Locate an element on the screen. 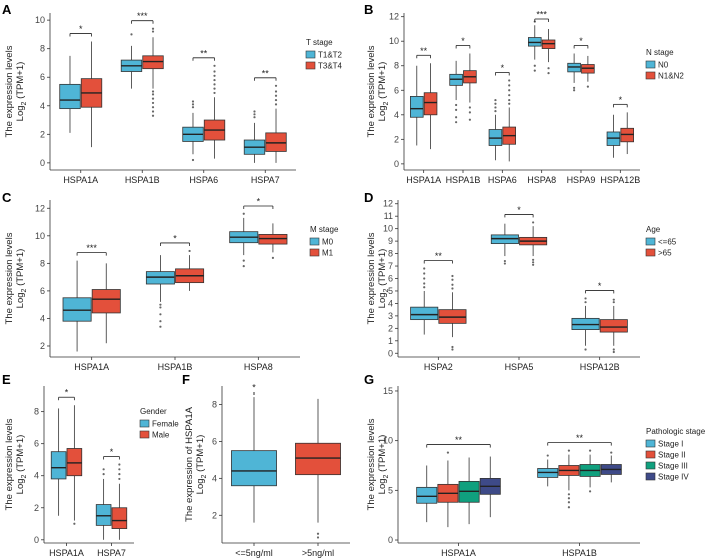 Image resolution: width=716 pixels, height=560 pixels. box-n1-n2 is located at coordinates (470, 87).